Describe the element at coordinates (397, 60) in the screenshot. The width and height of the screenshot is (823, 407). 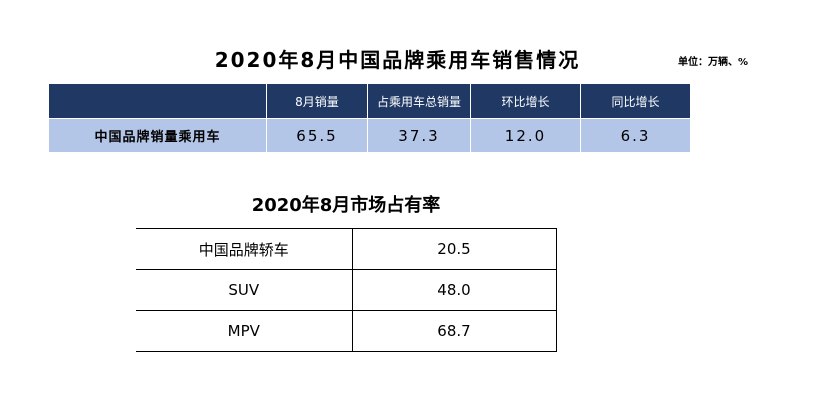
I see `page-title: 2020年8月中国品牌乘用车销售情况` at that location.